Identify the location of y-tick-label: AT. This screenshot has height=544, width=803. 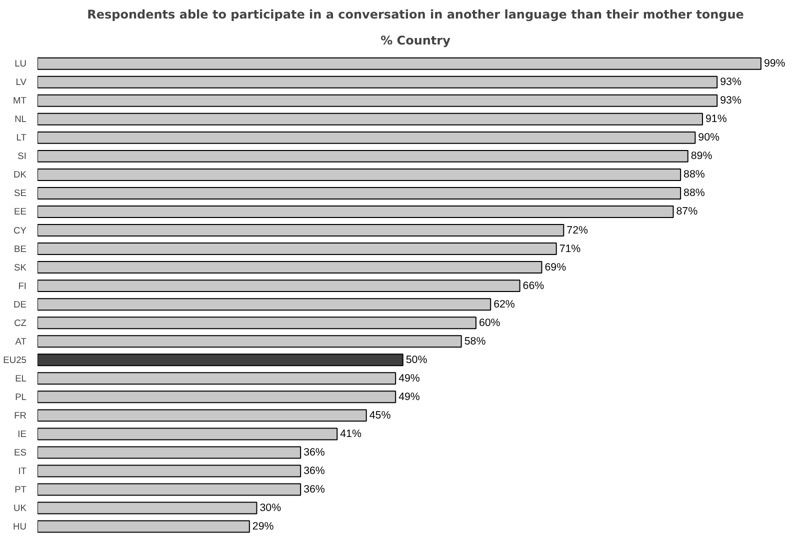
(21, 341).